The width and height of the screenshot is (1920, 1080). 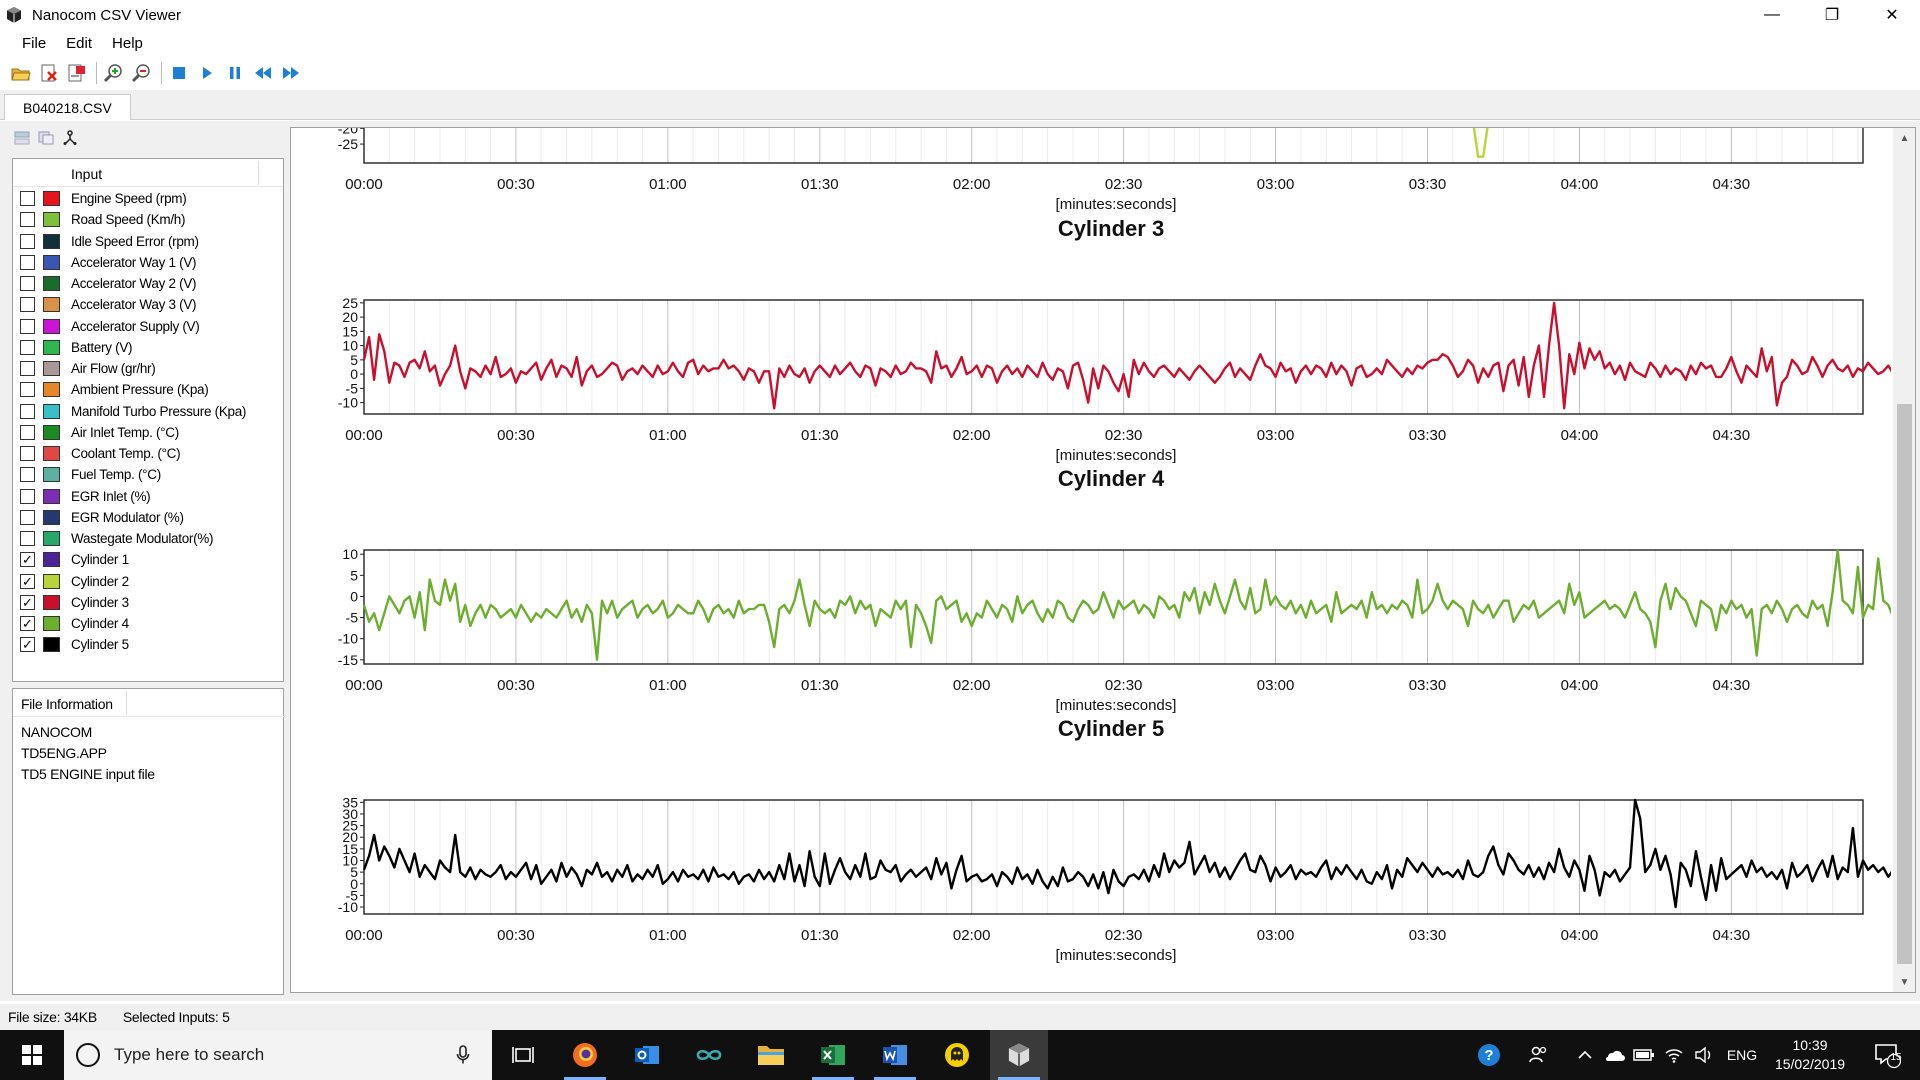 What do you see at coordinates (1742, 1055) in the screenshot?
I see `language-indicator: ENG` at bounding box center [1742, 1055].